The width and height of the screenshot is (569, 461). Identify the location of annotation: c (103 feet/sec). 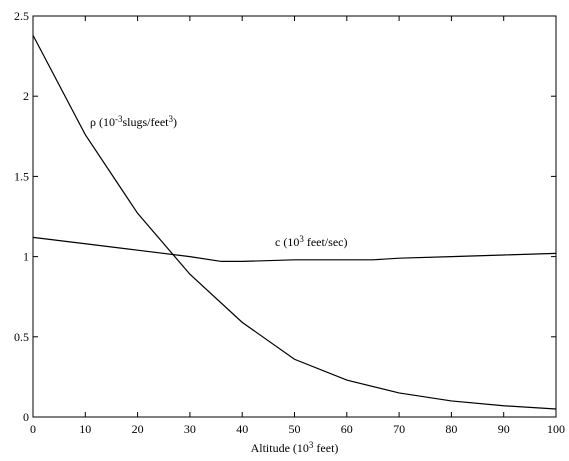
(311, 241).